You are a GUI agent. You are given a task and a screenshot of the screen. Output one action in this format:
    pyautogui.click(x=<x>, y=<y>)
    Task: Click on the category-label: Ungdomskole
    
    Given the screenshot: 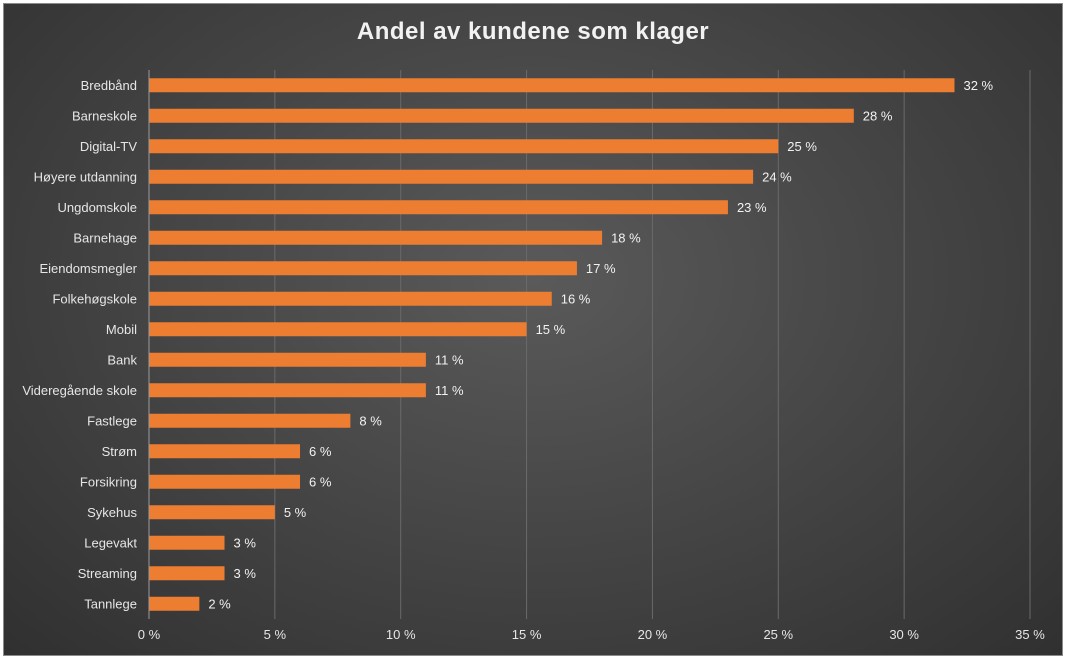 What is the action you would take?
    pyautogui.click(x=98, y=207)
    